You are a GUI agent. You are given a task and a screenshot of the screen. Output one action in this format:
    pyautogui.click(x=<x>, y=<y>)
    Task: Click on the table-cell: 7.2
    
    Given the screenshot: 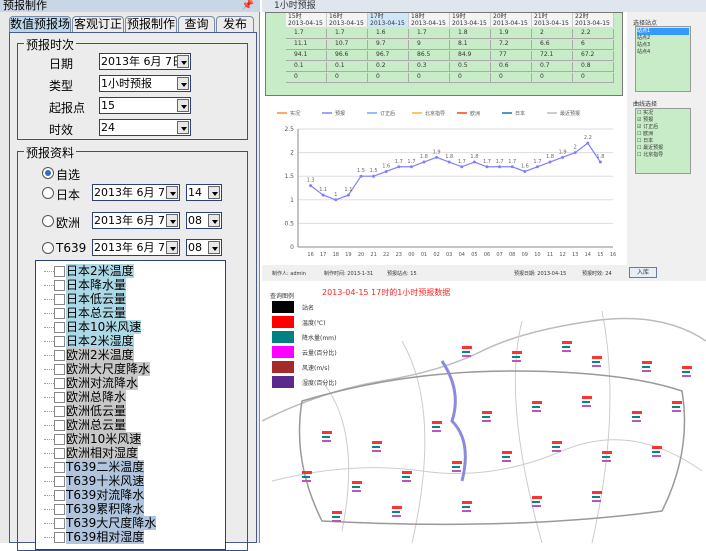 What is the action you would take?
    pyautogui.click(x=511, y=45)
    